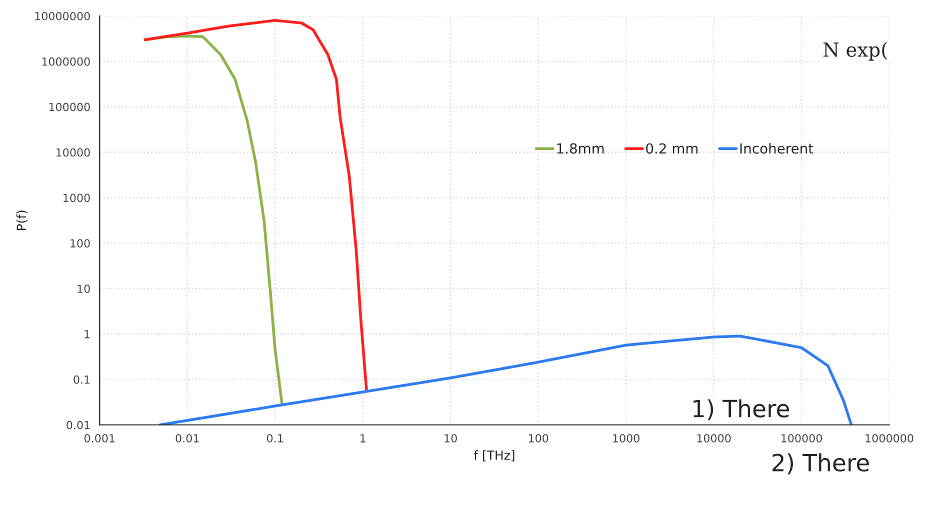 This screenshot has height=515, width=940. What do you see at coordinates (66, 61) in the screenshot?
I see `y-tick-label: 1000000` at bounding box center [66, 61].